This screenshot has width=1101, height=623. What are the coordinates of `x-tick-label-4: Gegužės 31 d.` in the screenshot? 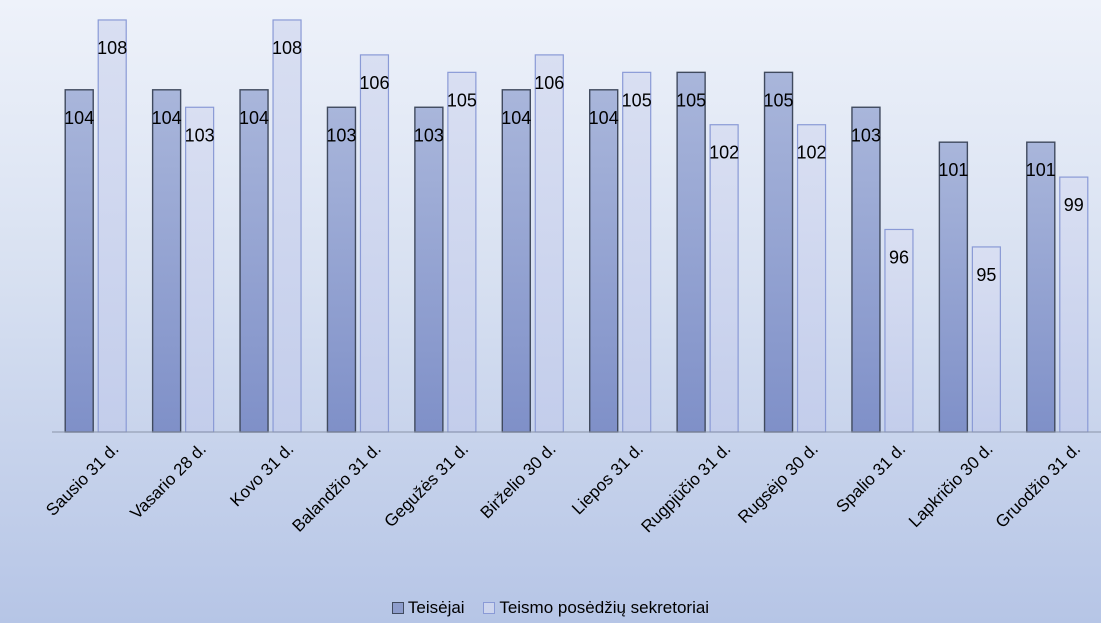 It's located at (427, 485).